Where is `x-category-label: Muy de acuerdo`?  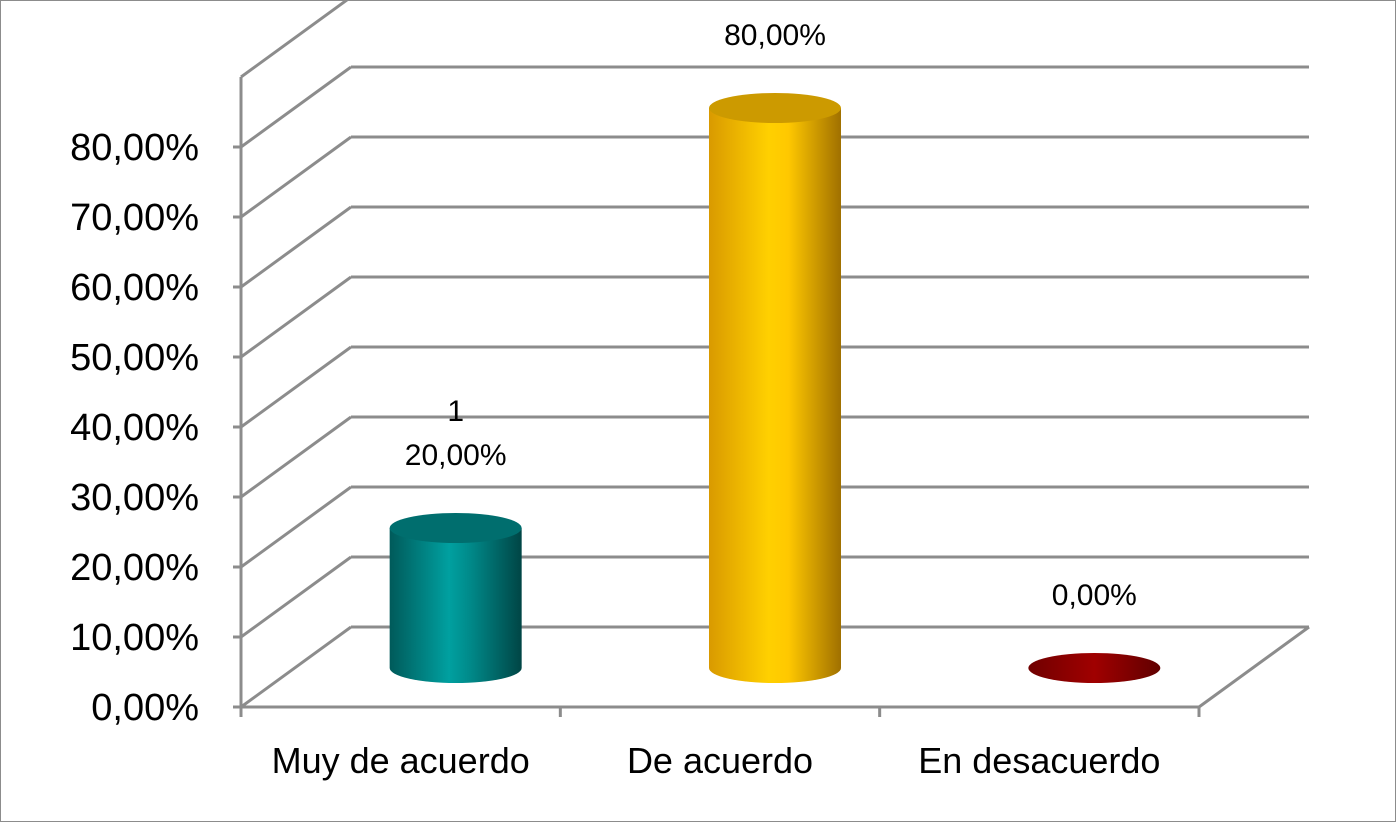 x-category-label: Muy de acuerdo is located at coordinates (401, 760).